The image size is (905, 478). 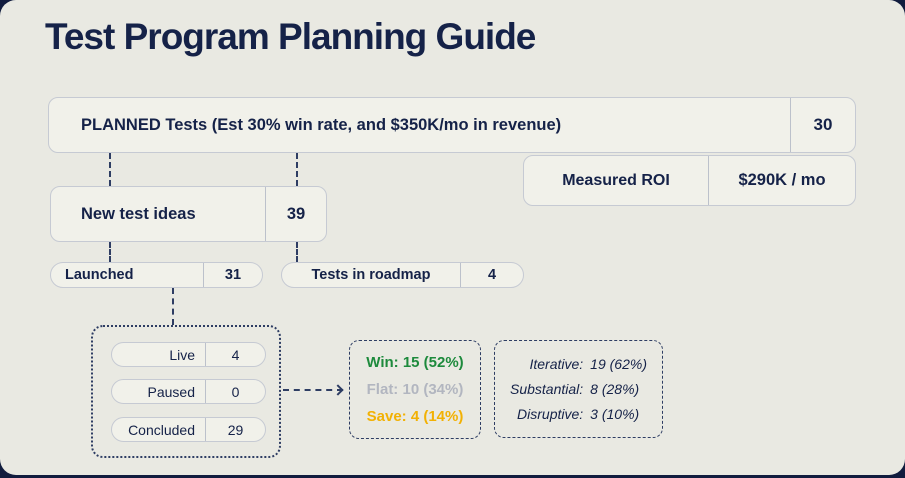 I want to click on measured-roi-divider, so click(x=708, y=180).